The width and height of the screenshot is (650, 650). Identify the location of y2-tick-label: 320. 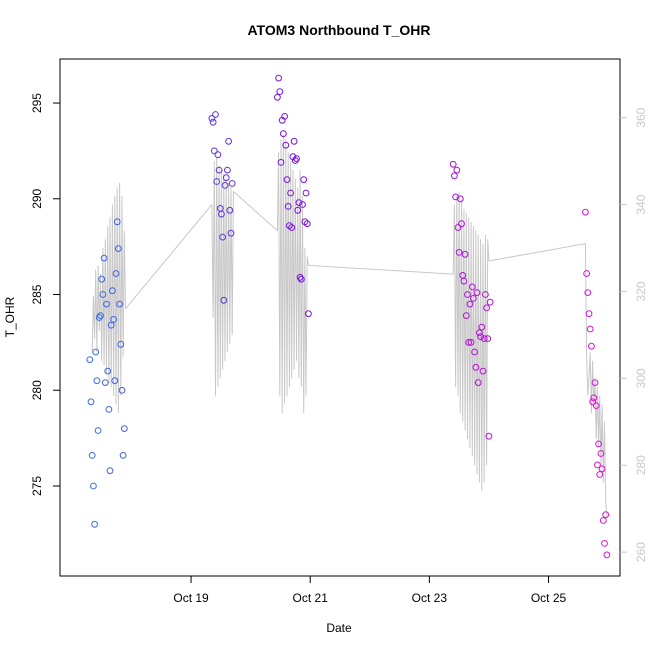
(641, 291).